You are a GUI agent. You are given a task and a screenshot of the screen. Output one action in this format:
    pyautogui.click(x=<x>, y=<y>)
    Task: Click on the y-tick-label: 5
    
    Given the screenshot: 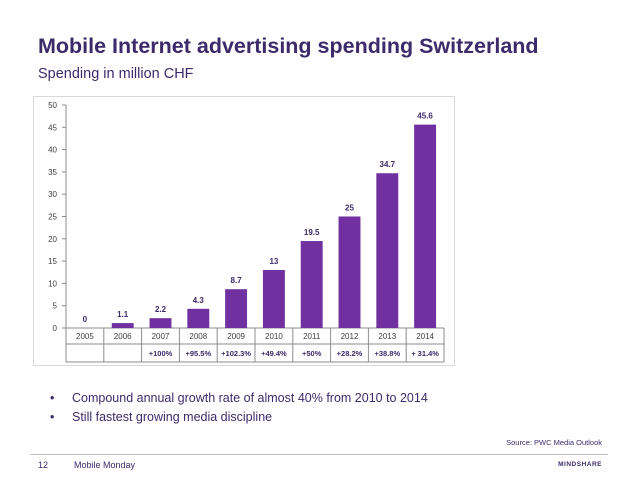 What is the action you would take?
    pyautogui.click(x=55, y=306)
    